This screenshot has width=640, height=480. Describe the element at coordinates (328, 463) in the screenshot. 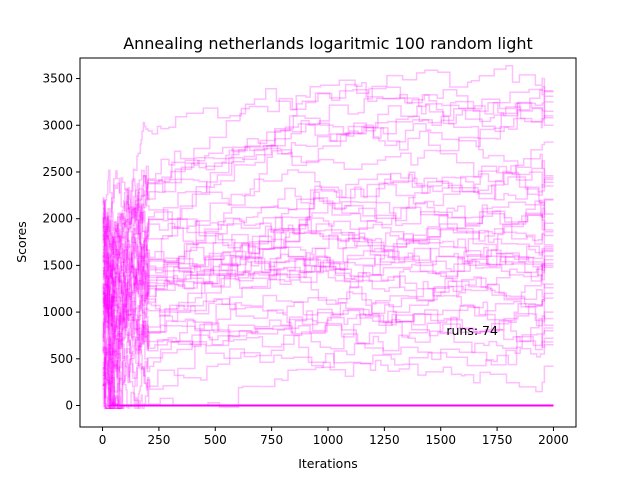

I see `x-axis-label: Iterations` at that location.